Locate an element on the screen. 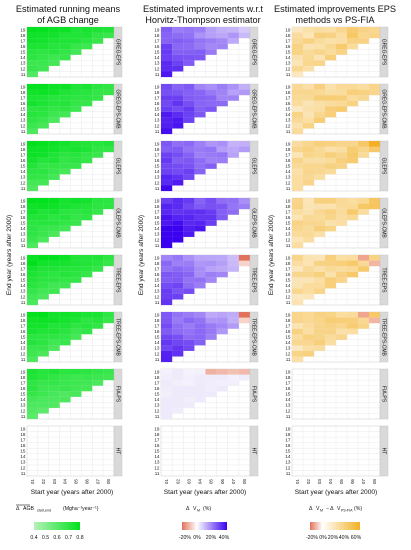 The width and height of the screenshot is (411, 550). legend-ht-title-units: (%) is located at coordinates (207, 509).